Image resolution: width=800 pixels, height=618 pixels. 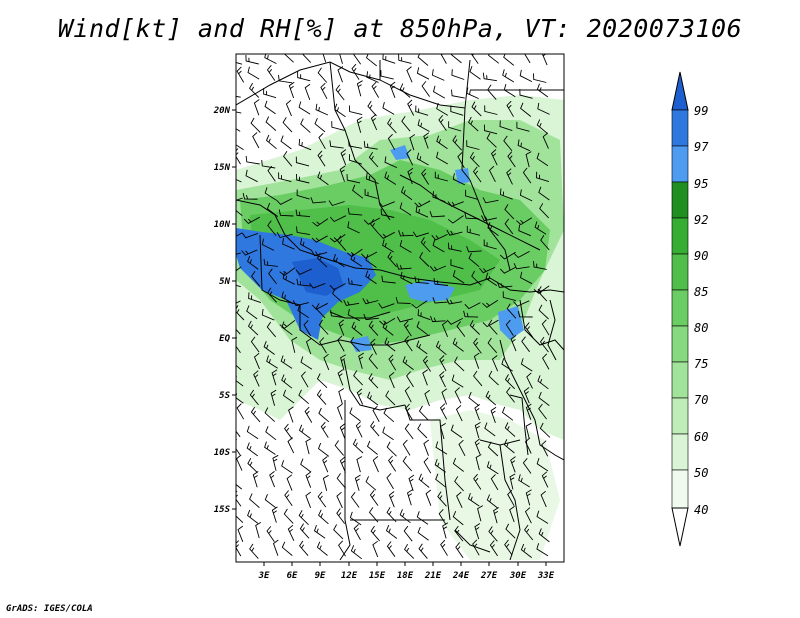 I want to click on lon-label: 33E, so click(x=546, y=576).